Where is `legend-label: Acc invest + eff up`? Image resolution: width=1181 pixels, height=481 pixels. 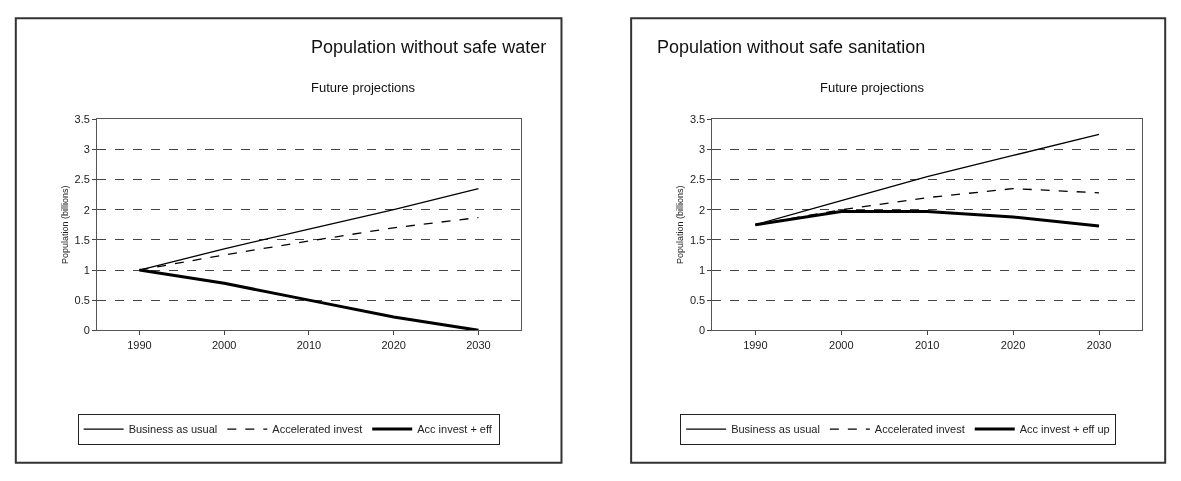 legend-label: Acc invest + eff up is located at coordinates (1064, 429).